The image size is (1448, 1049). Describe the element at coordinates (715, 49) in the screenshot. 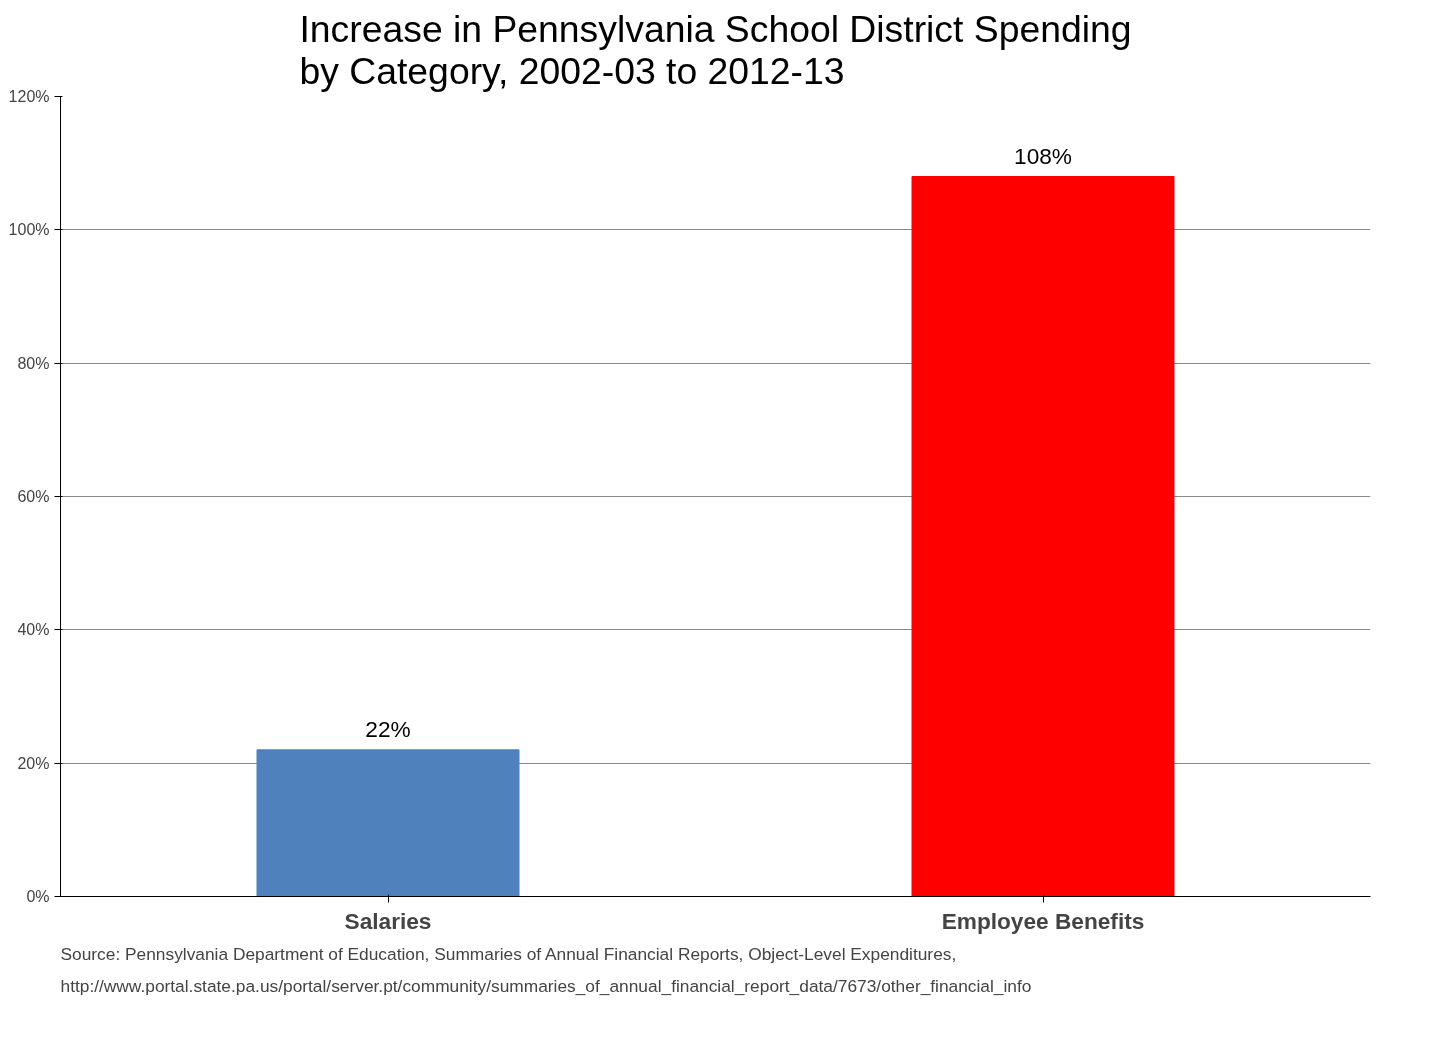

I see `chart-title: Increase in Pennsylvania School District Spending by Category, 2002-03 to 2012-13` at that location.